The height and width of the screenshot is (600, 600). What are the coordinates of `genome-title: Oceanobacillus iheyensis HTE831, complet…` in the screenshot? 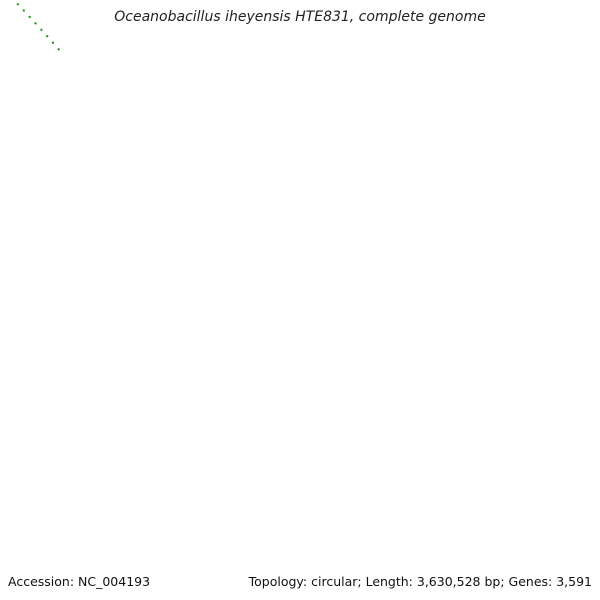 It's located at (300, 17).